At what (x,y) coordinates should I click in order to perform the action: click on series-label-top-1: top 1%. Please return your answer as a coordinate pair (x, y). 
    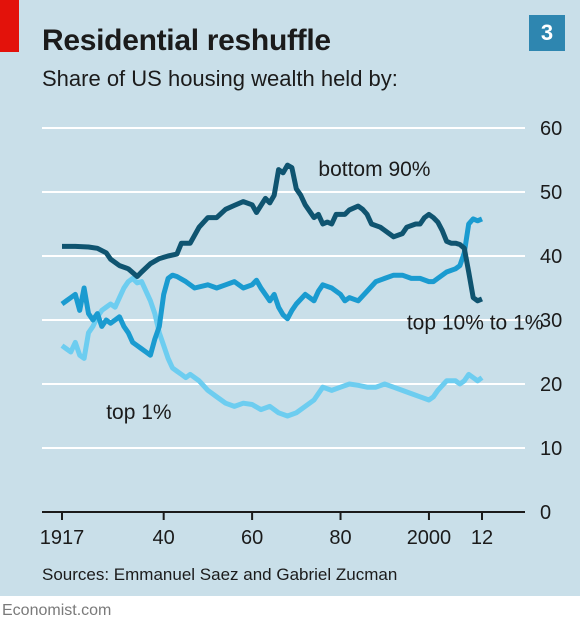
    Looking at the image, I should click on (138, 412).